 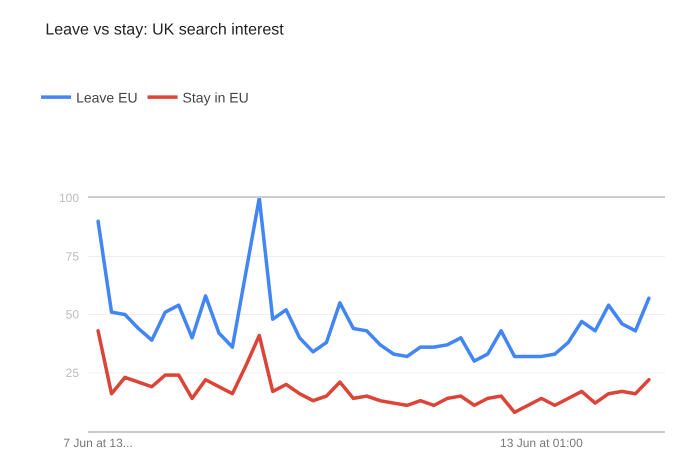 I want to click on y-tick-label: 25, so click(x=73, y=373).